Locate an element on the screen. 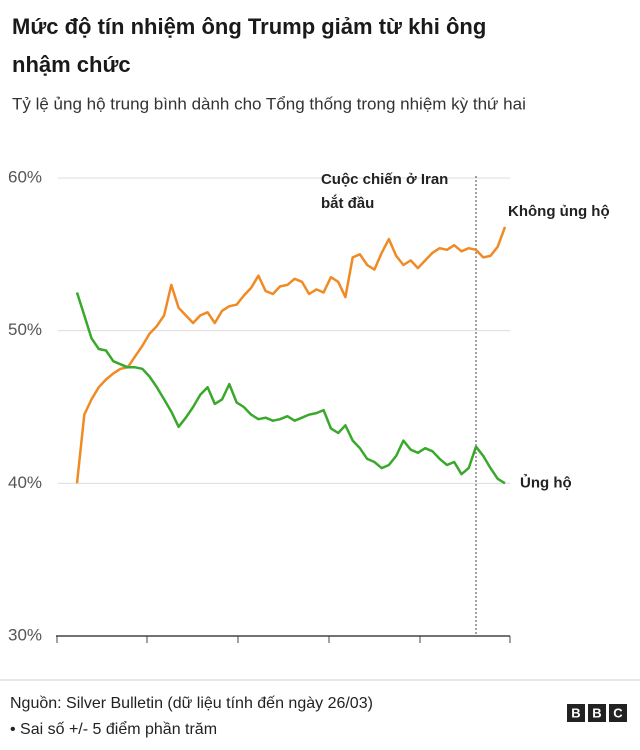 This screenshot has height=750, width=640. y-tick-label: 30% is located at coordinates (25, 634).